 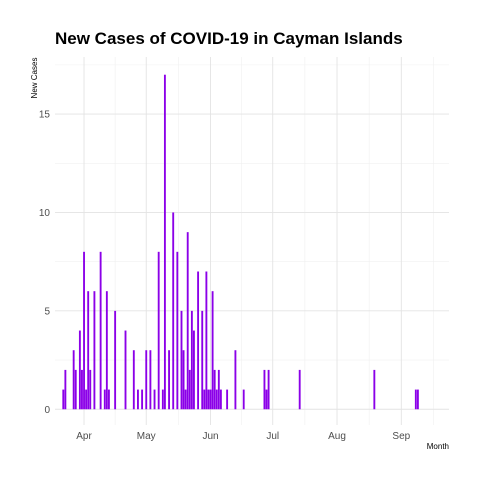 What do you see at coordinates (337, 436) in the screenshot?
I see `x-tick-label: Aug` at bounding box center [337, 436].